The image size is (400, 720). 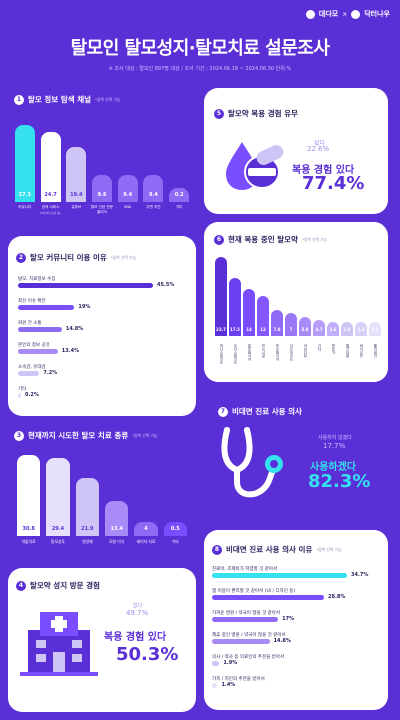 What do you see at coordinates (70, 351) in the screenshot?
I see `s2-bar-value: 13.4%` at bounding box center [70, 351].